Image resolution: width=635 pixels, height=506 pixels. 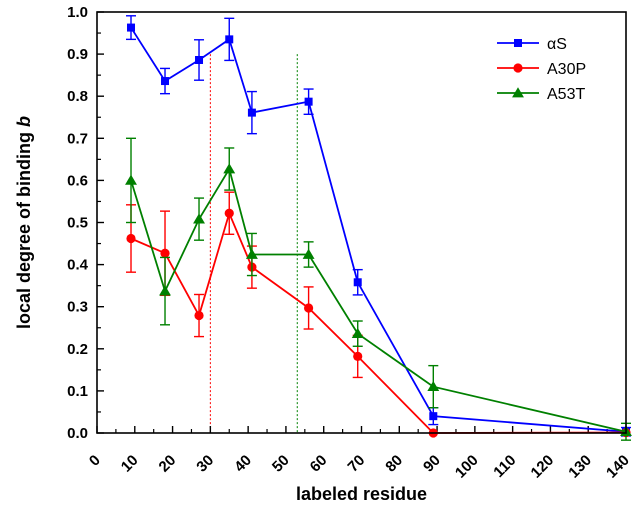 What do you see at coordinates (541, 69) in the screenshot?
I see `legend: αS A30P A53T` at bounding box center [541, 69].